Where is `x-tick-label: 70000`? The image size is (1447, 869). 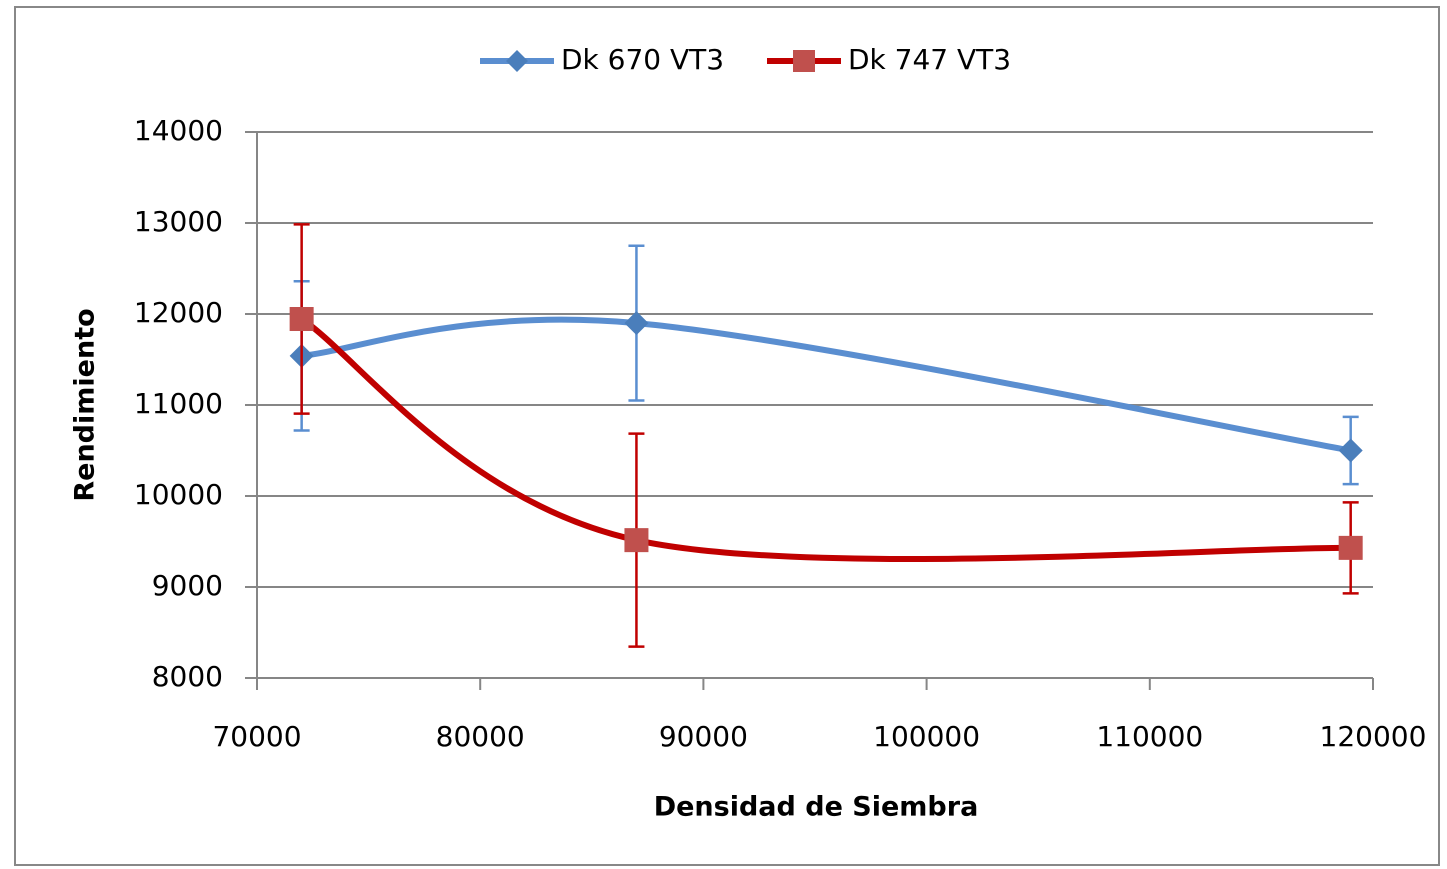
x-tick-label: 70000 is located at coordinates (256, 736).